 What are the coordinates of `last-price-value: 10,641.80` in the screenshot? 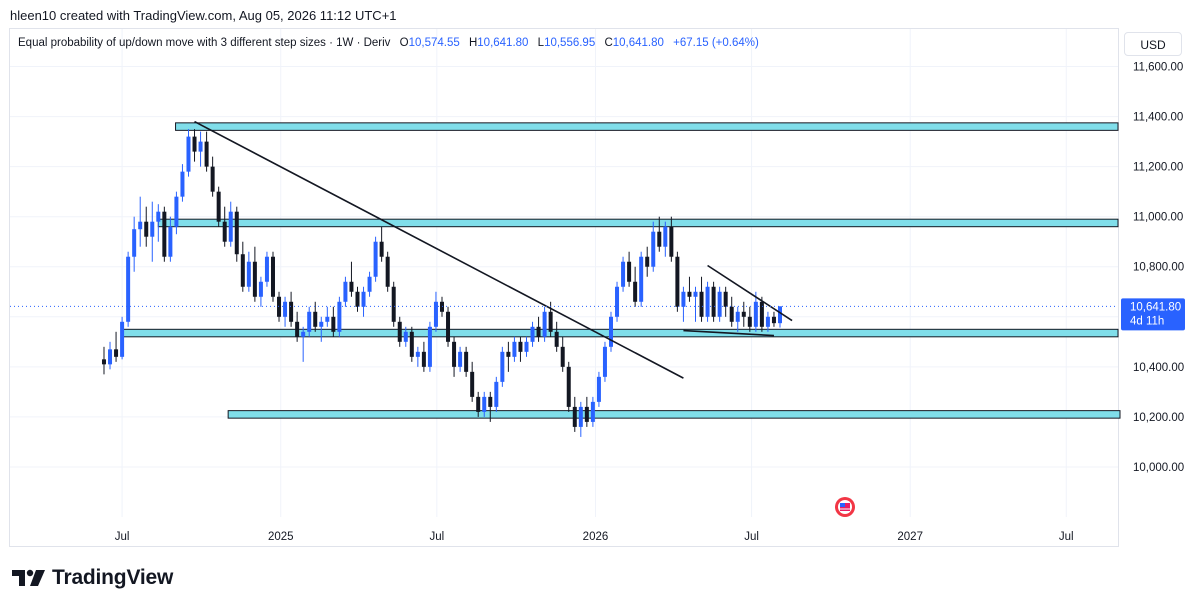 It's located at (1155, 307).